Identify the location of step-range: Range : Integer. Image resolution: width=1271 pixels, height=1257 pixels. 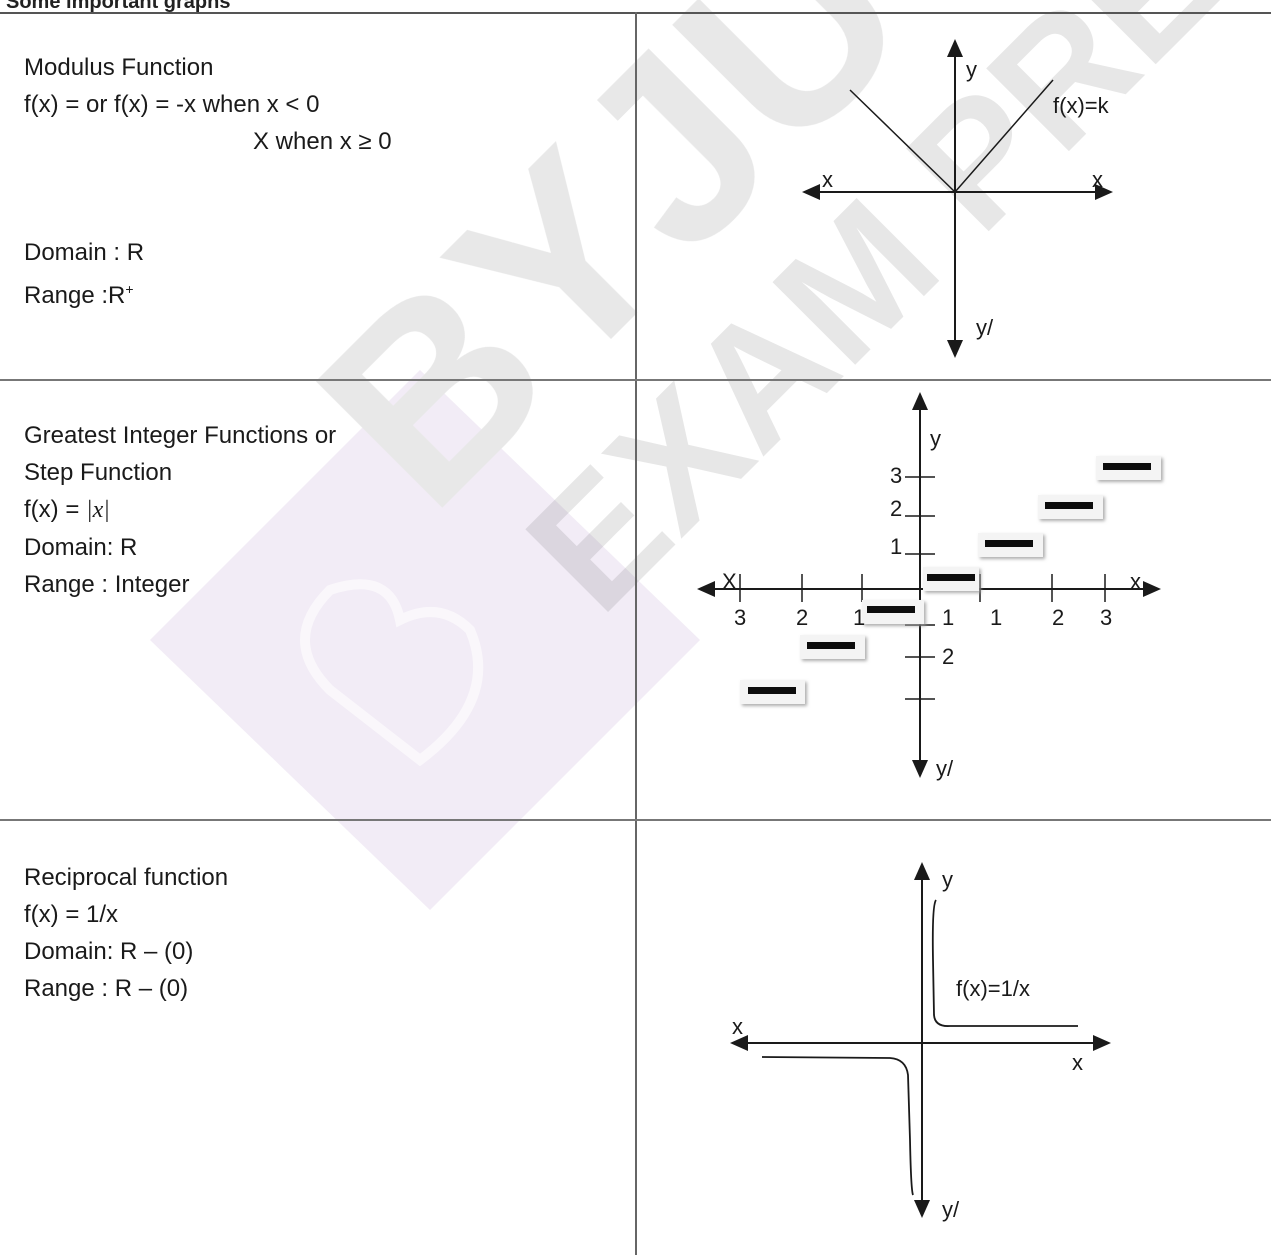
(107, 584).